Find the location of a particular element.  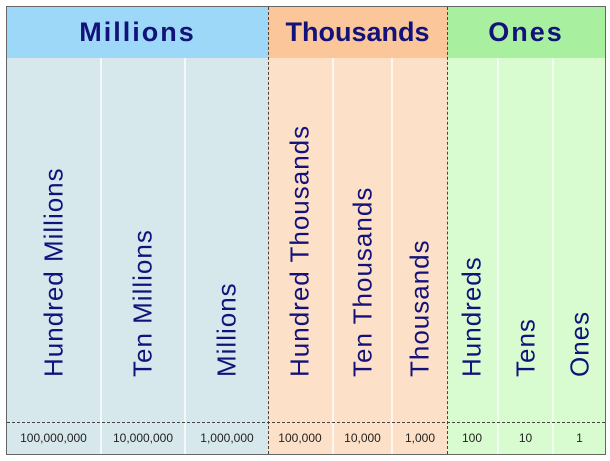

column-label: Millions is located at coordinates (226, 329).